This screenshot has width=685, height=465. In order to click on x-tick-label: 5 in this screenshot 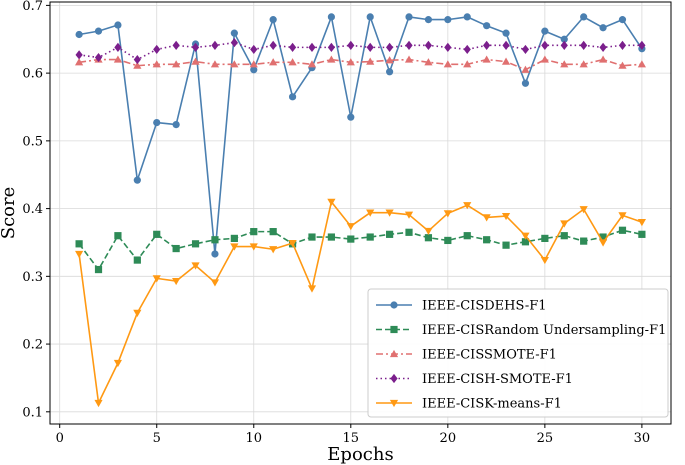, I will do `click(157, 438)`.